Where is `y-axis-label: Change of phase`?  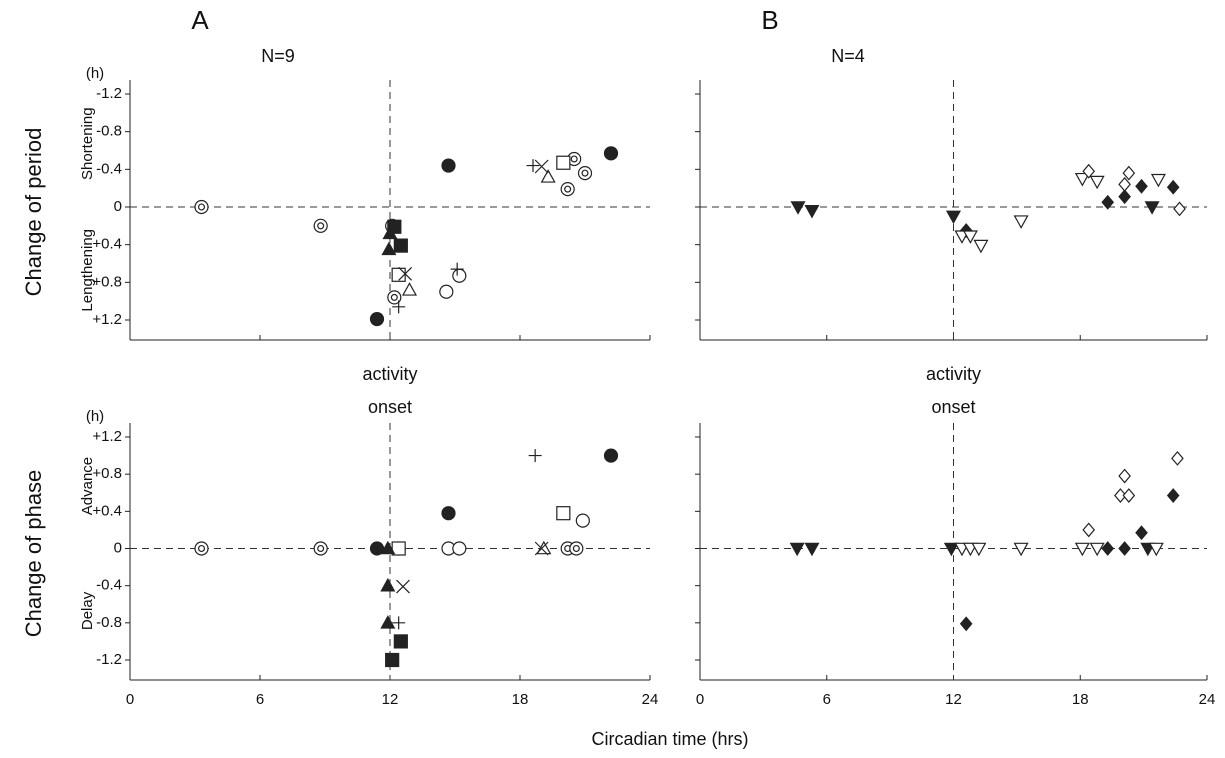
y-axis-label: Change of phase is located at coordinates (33, 554).